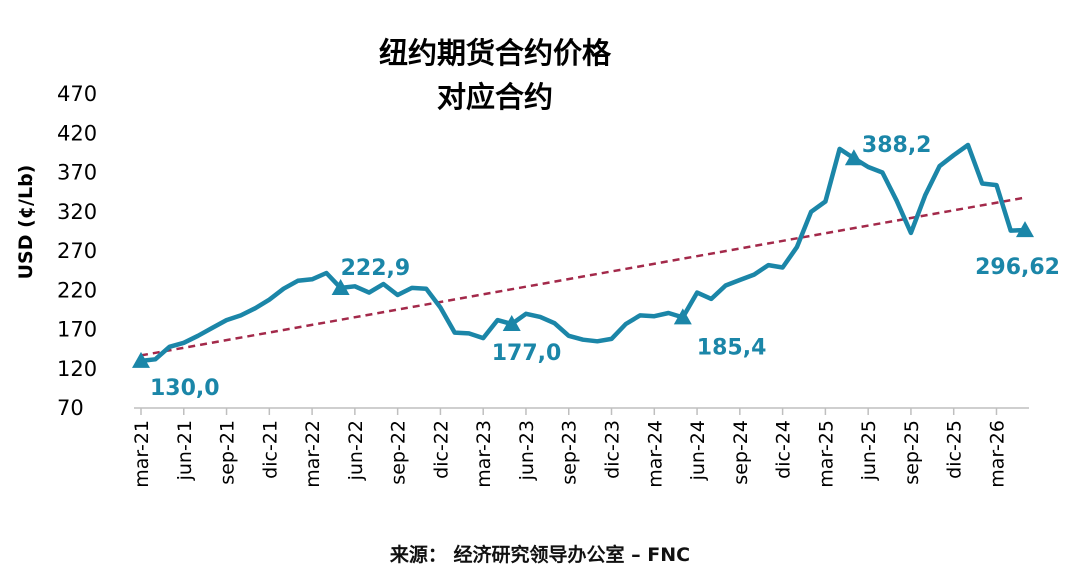 The image size is (1080, 582). I want to click on x-tick-label: jun-24, so click(698, 450).